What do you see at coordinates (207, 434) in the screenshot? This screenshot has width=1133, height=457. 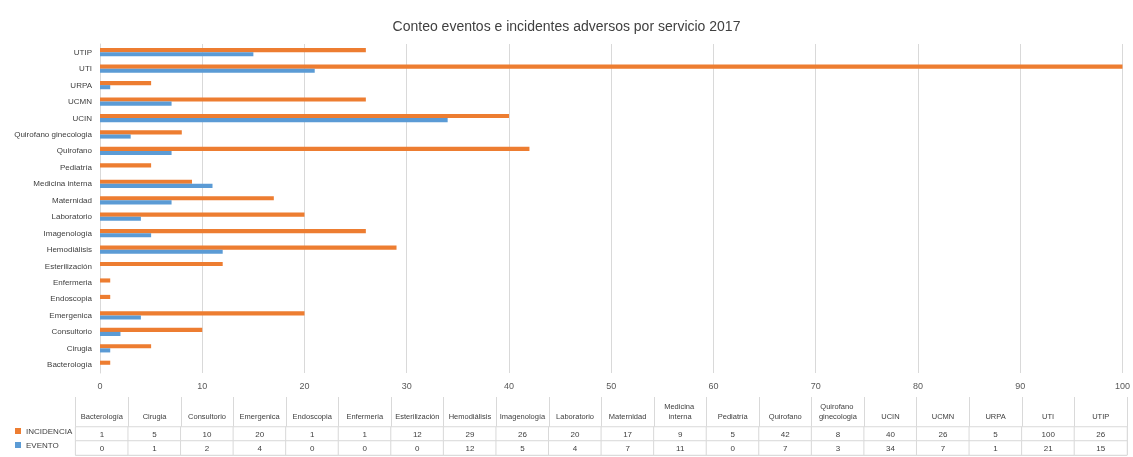 I see `data-label: 10` at bounding box center [207, 434].